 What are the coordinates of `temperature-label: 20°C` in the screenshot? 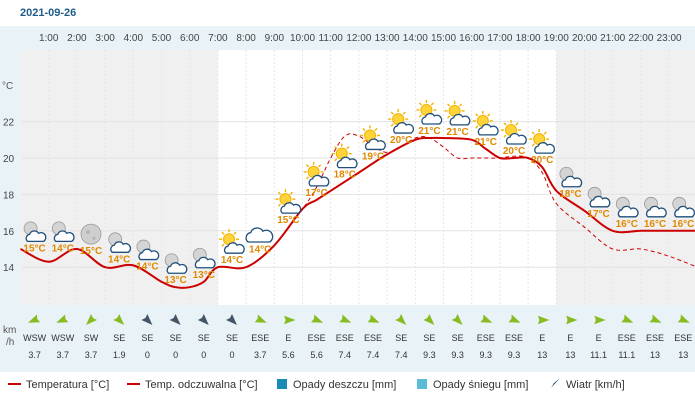 It's located at (542, 160).